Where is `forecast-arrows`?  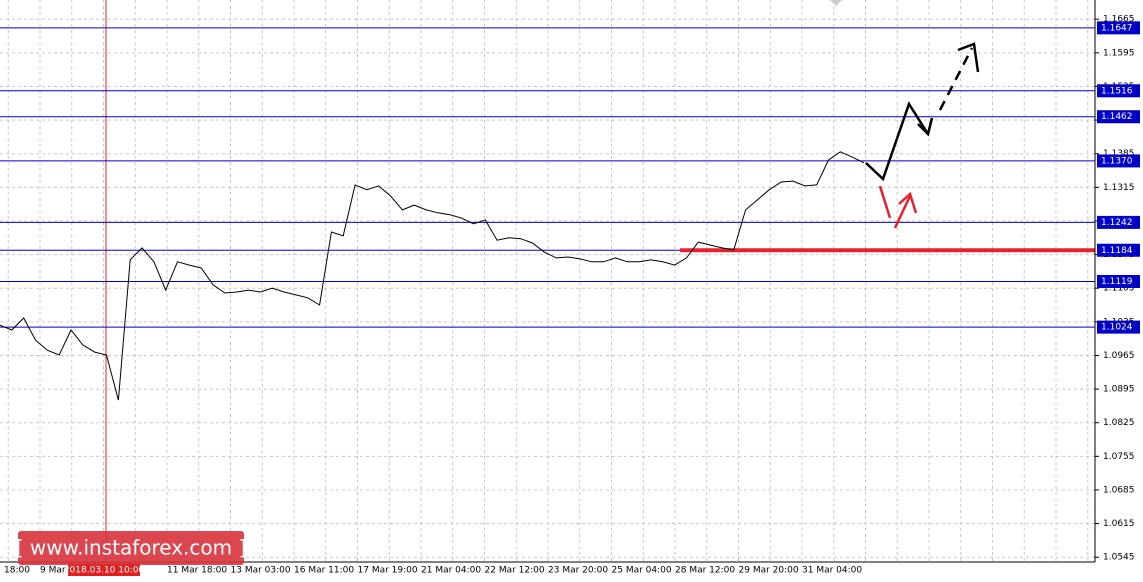 forecast-arrows is located at coordinates (922, 135).